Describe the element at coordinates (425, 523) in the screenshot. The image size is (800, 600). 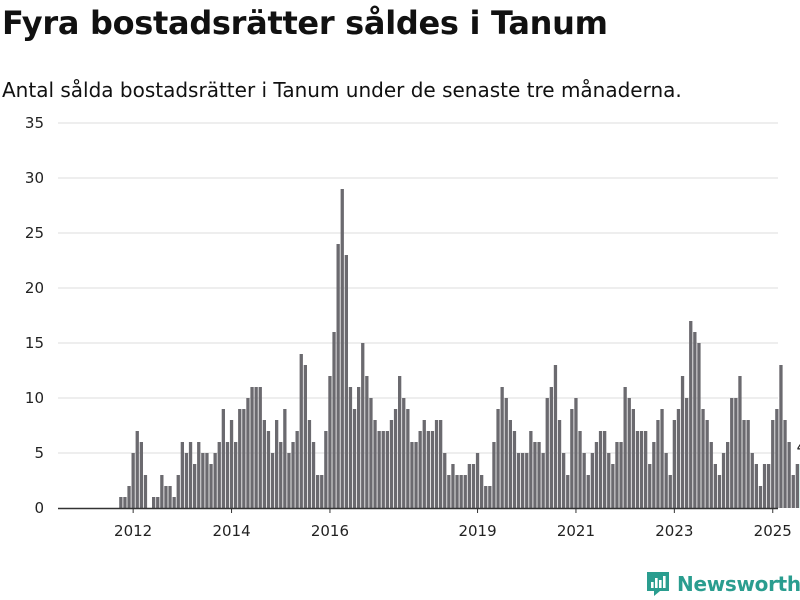
I see `x-axis: 2012 2014 2016 2019 2021 2023 2025` at that location.